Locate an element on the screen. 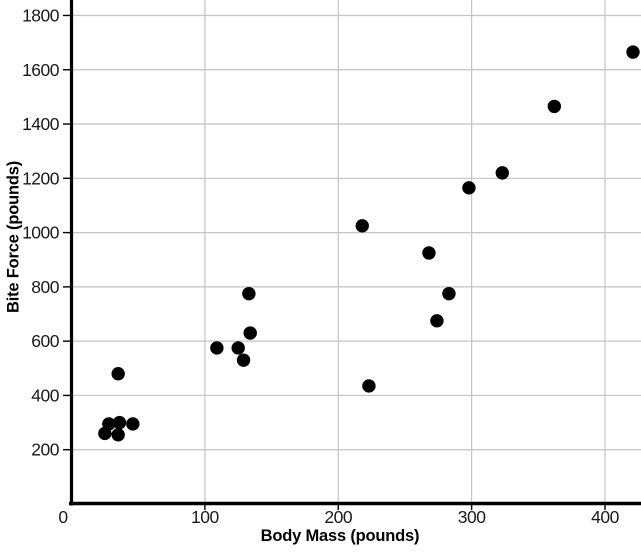 The width and height of the screenshot is (641, 555). y-tick-label: 1600 is located at coordinates (41, 70).